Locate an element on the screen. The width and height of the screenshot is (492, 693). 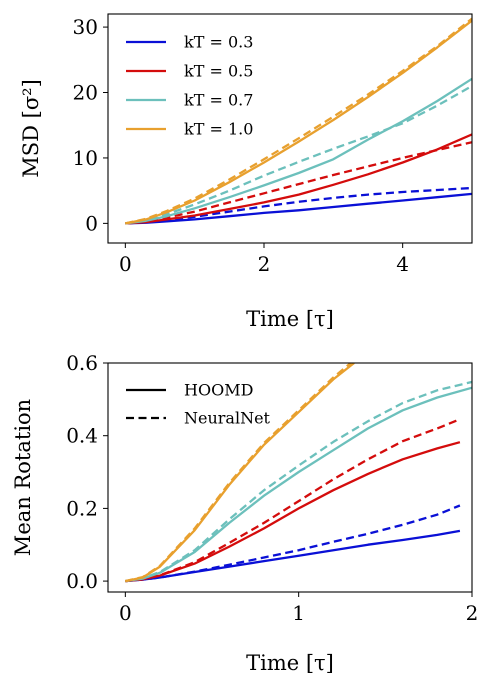
y-axis-label: Mean Rotation is located at coordinates (23, 477).